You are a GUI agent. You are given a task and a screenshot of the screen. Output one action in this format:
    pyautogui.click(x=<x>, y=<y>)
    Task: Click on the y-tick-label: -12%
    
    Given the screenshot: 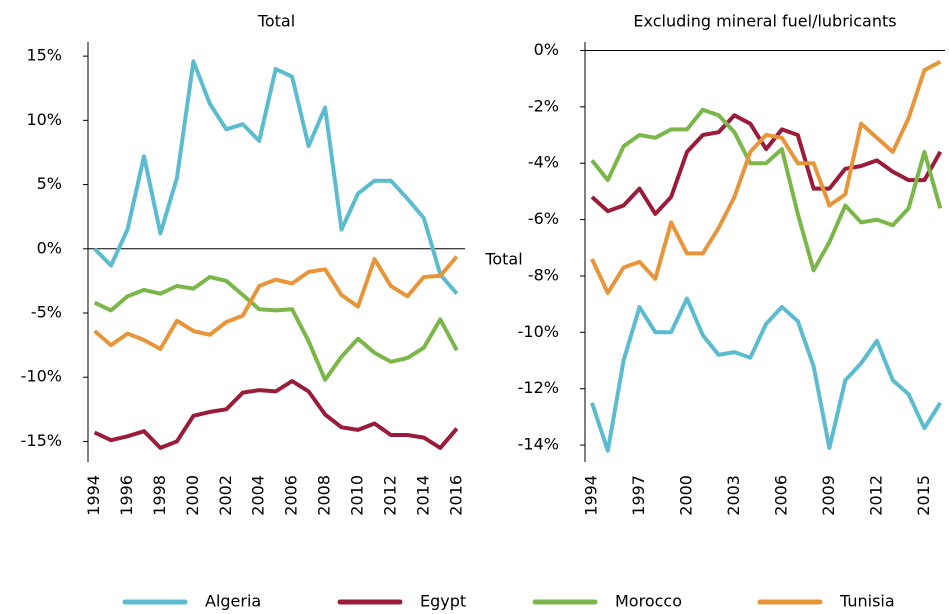 What is the action you would take?
    pyautogui.click(x=538, y=387)
    